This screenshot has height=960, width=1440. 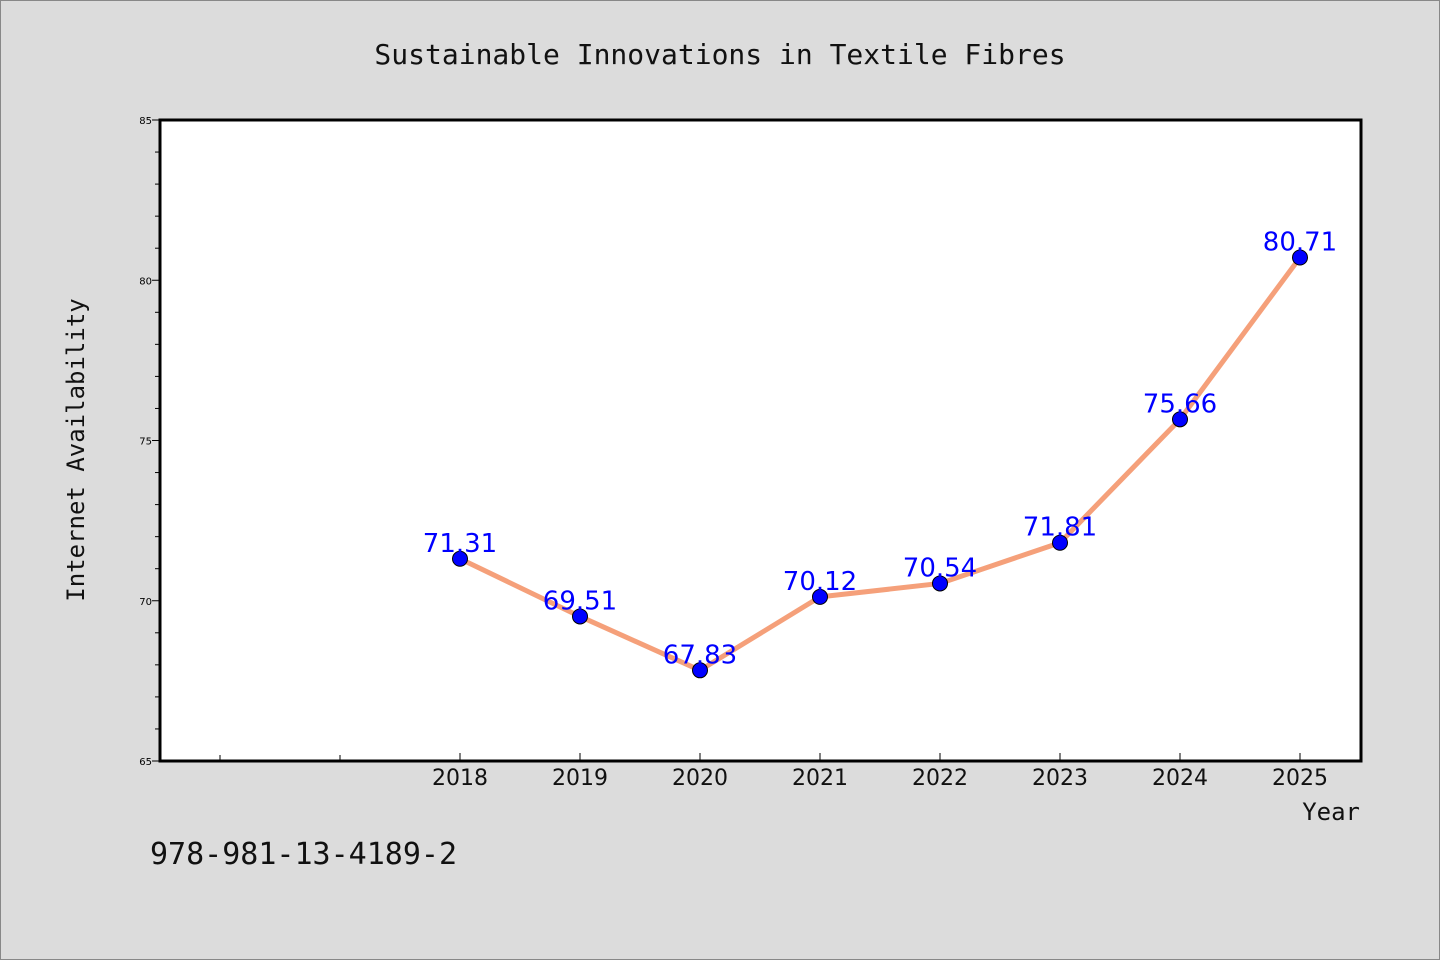 I want to click on x-tick-label: 2018, so click(x=460, y=778).